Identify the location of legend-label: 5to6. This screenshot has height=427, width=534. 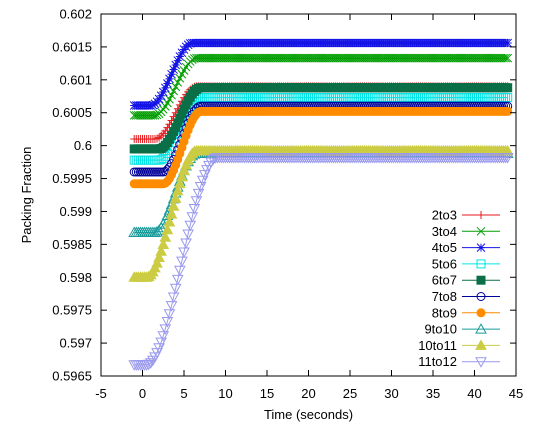
(444, 263).